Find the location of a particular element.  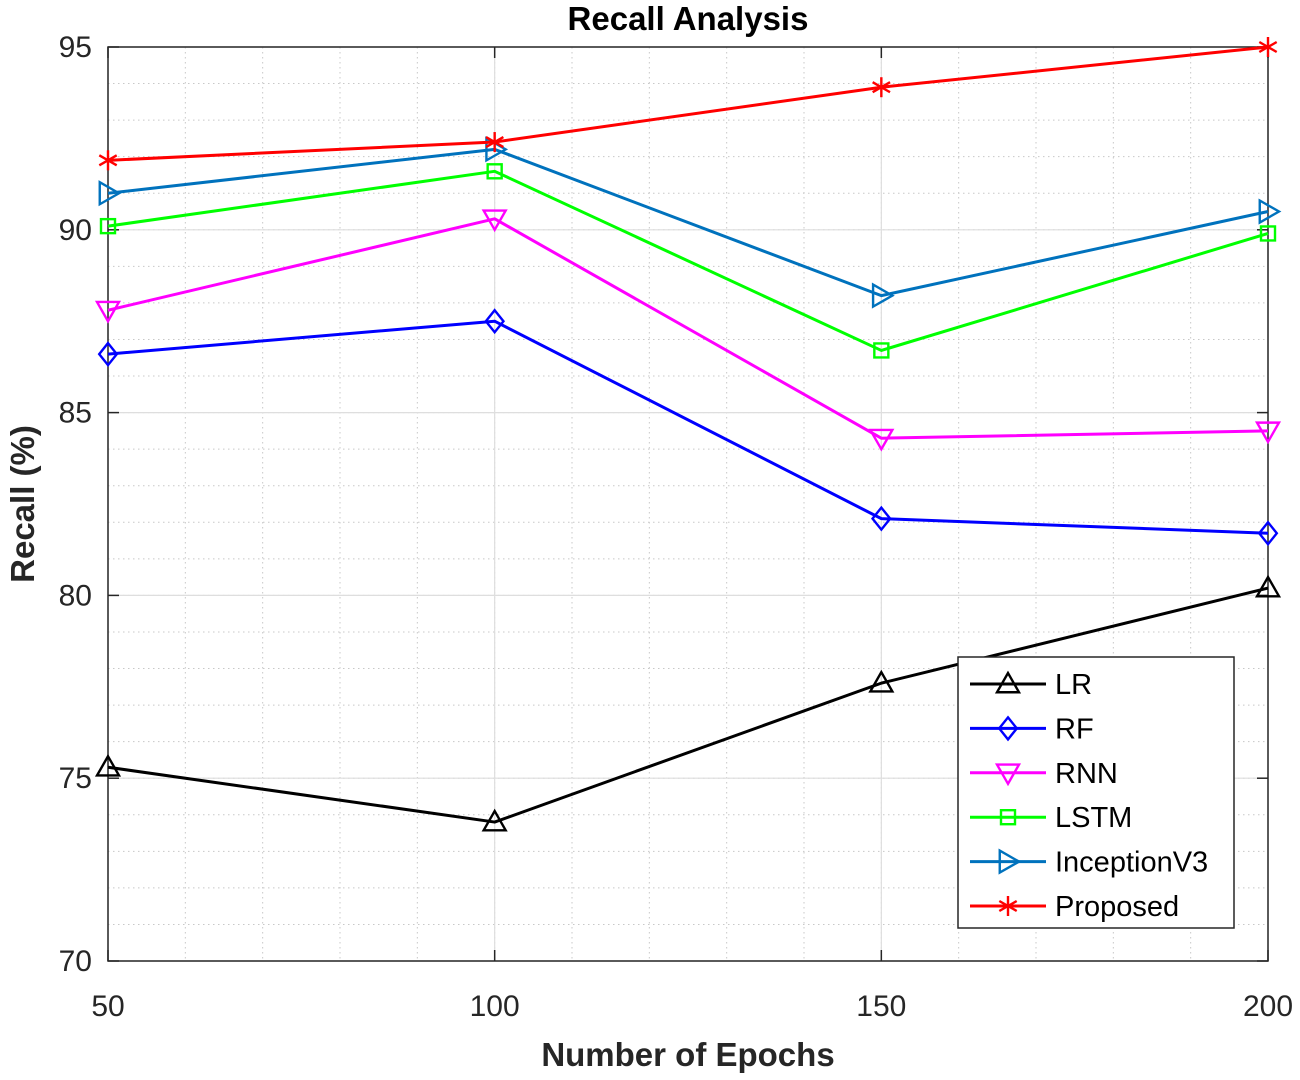

x-tick-label: 150 is located at coordinates (881, 1006).